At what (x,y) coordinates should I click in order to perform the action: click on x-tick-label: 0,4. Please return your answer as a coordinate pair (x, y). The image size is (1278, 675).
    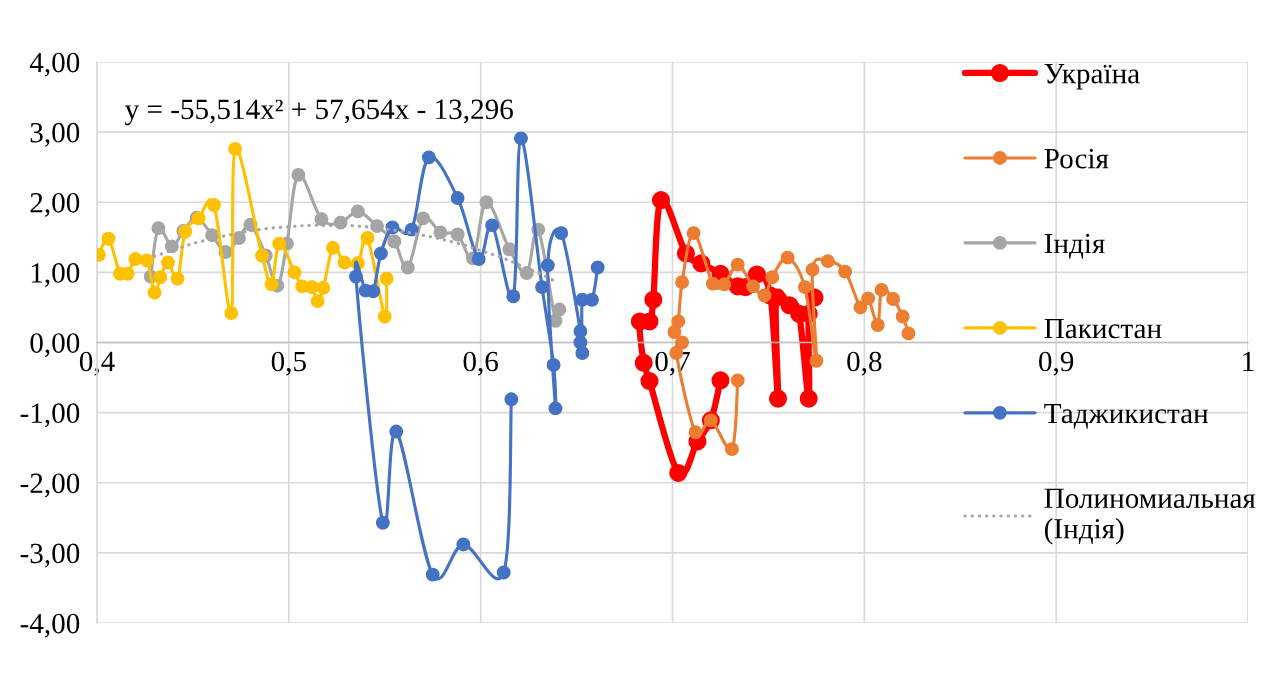
    Looking at the image, I should click on (97, 363).